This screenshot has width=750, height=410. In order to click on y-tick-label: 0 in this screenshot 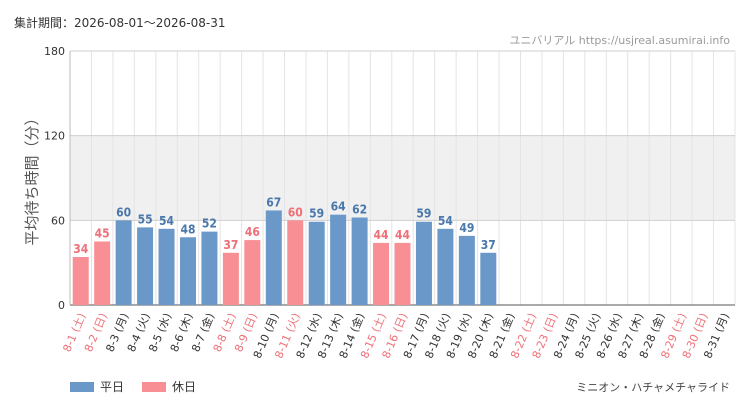, I will do `click(61, 305)`.